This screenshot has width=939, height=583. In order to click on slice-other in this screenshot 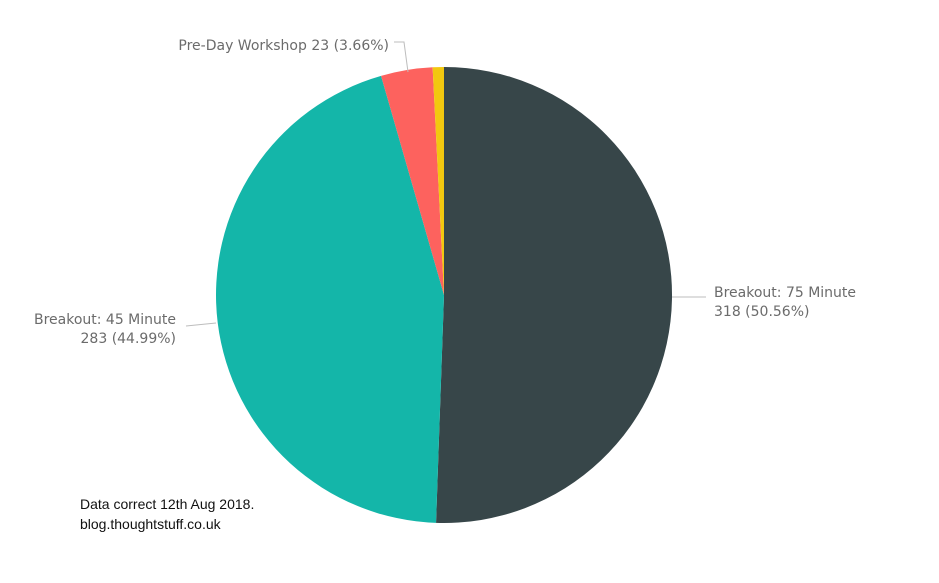, I will do `click(438, 180)`.